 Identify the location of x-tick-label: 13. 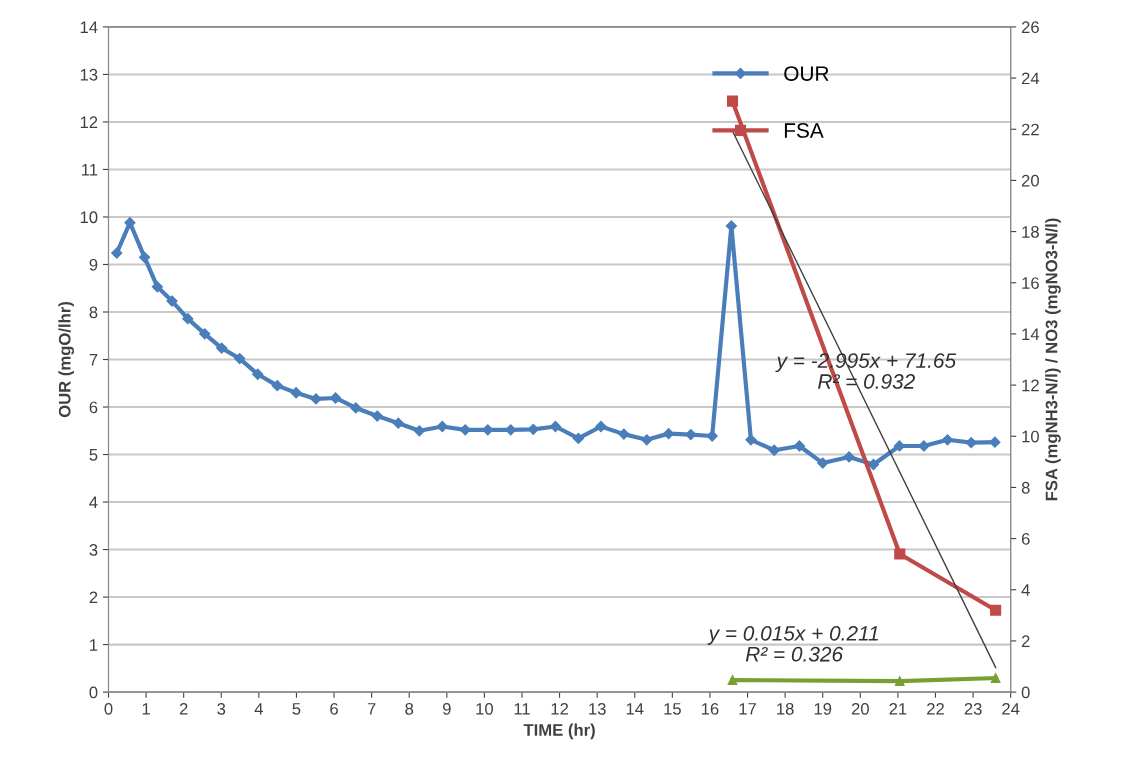
(597, 708).